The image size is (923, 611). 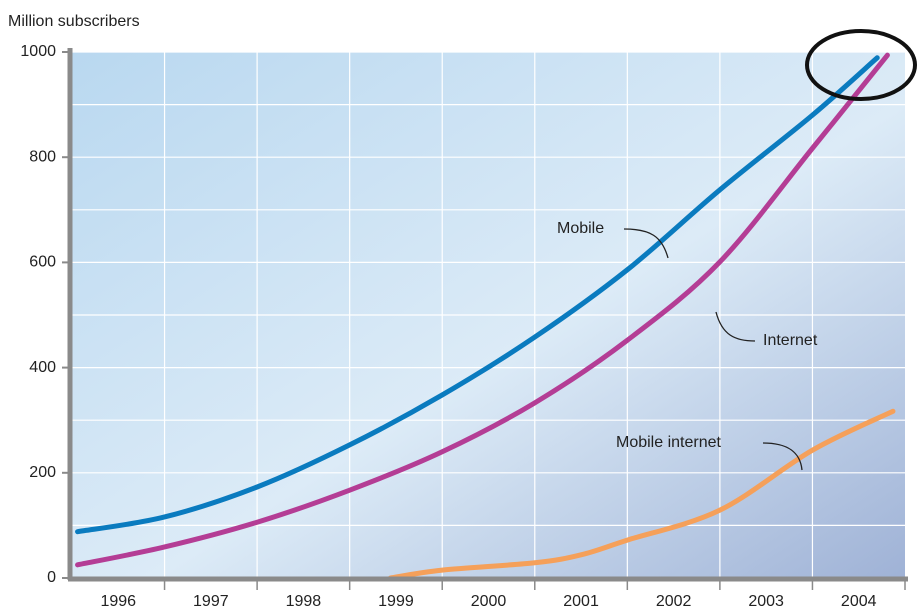 I want to click on y-tick-label: 1000, so click(x=38, y=51).